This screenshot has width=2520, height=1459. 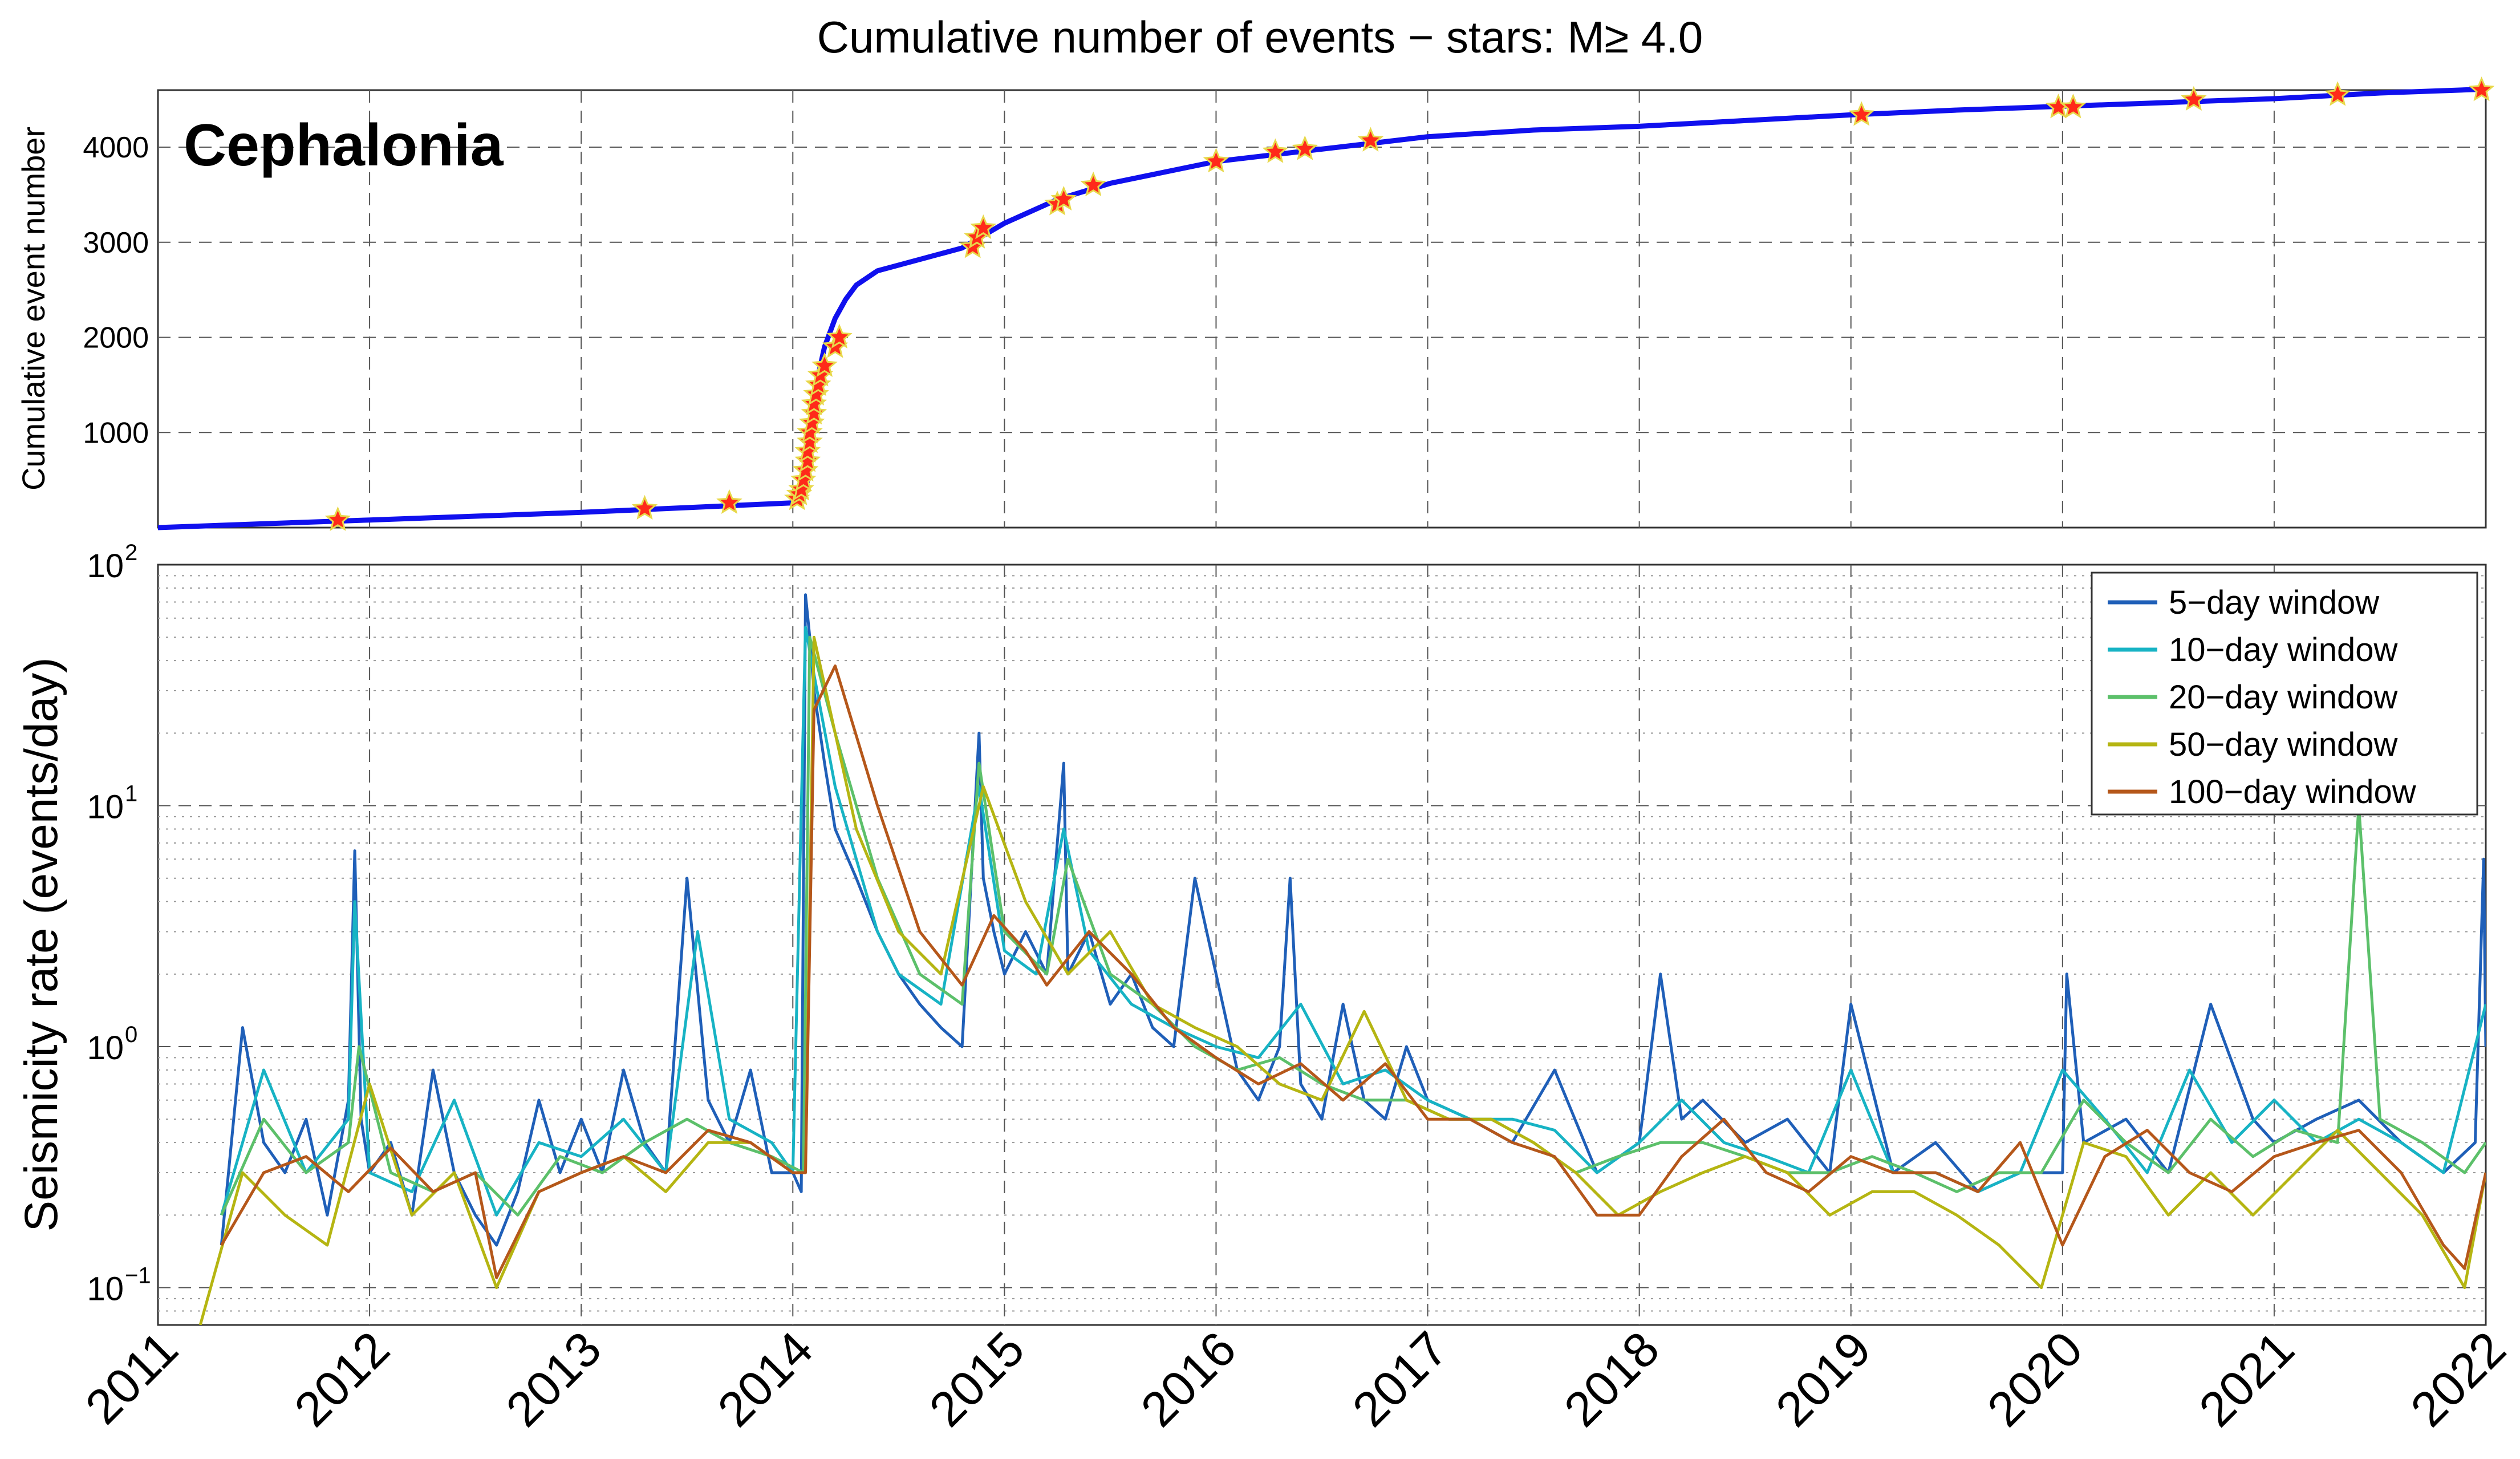 I want to click on x-tick-label: 2015, so click(x=977, y=1379).